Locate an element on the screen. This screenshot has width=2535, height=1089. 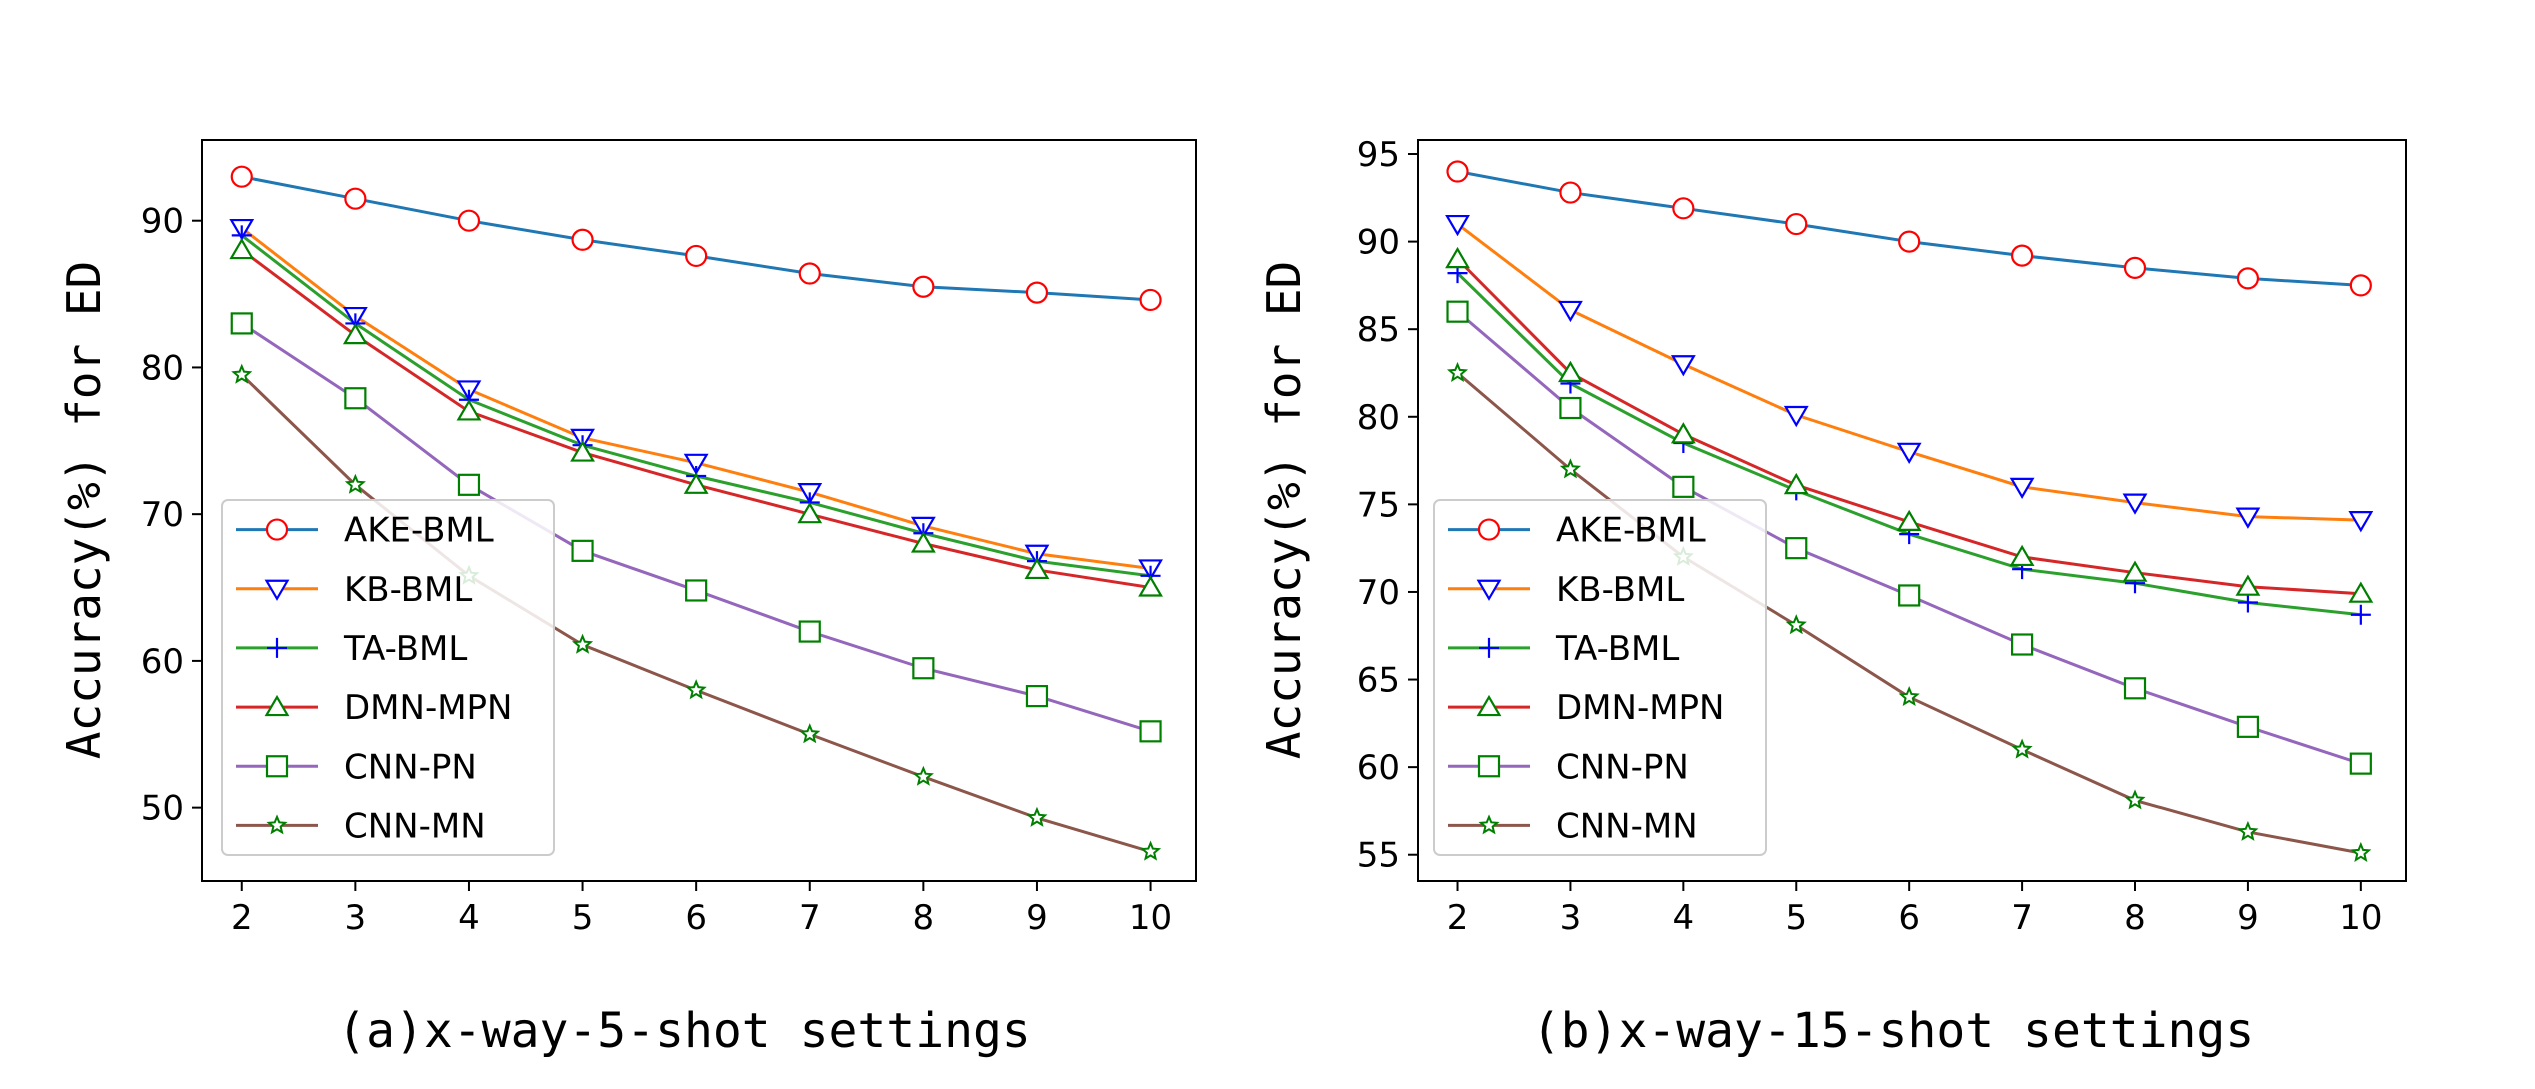
legend-marker-dmn-mpn-b is located at coordinates (1489, 705).